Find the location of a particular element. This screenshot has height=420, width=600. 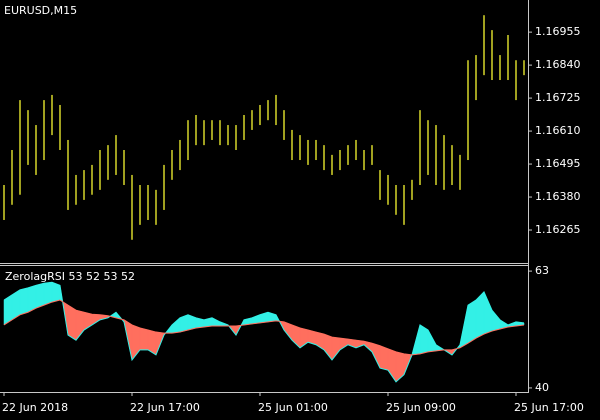

y-tick-label: 1.16955 is located at coordinates (558, 31).